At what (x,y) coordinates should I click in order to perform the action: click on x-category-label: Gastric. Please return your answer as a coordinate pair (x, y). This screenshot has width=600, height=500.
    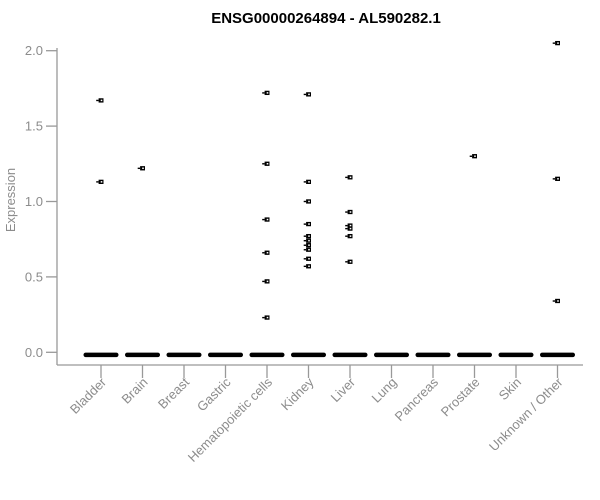
    Looking at the image, I should click on (214, 394).